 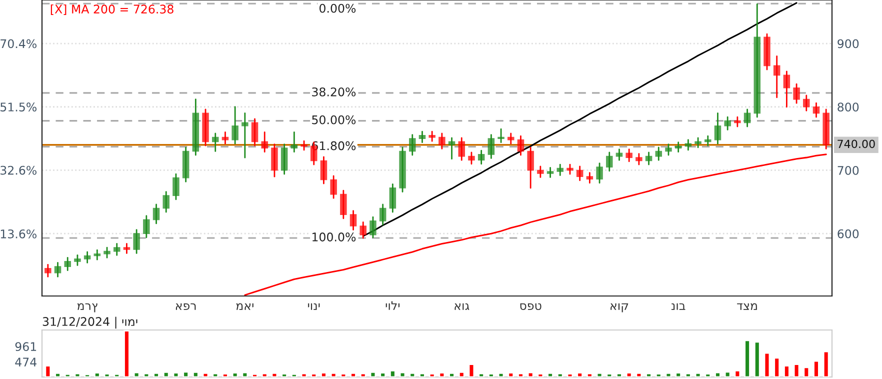 I want to click on y-tick-label: 900, so click(x=848, y=43).